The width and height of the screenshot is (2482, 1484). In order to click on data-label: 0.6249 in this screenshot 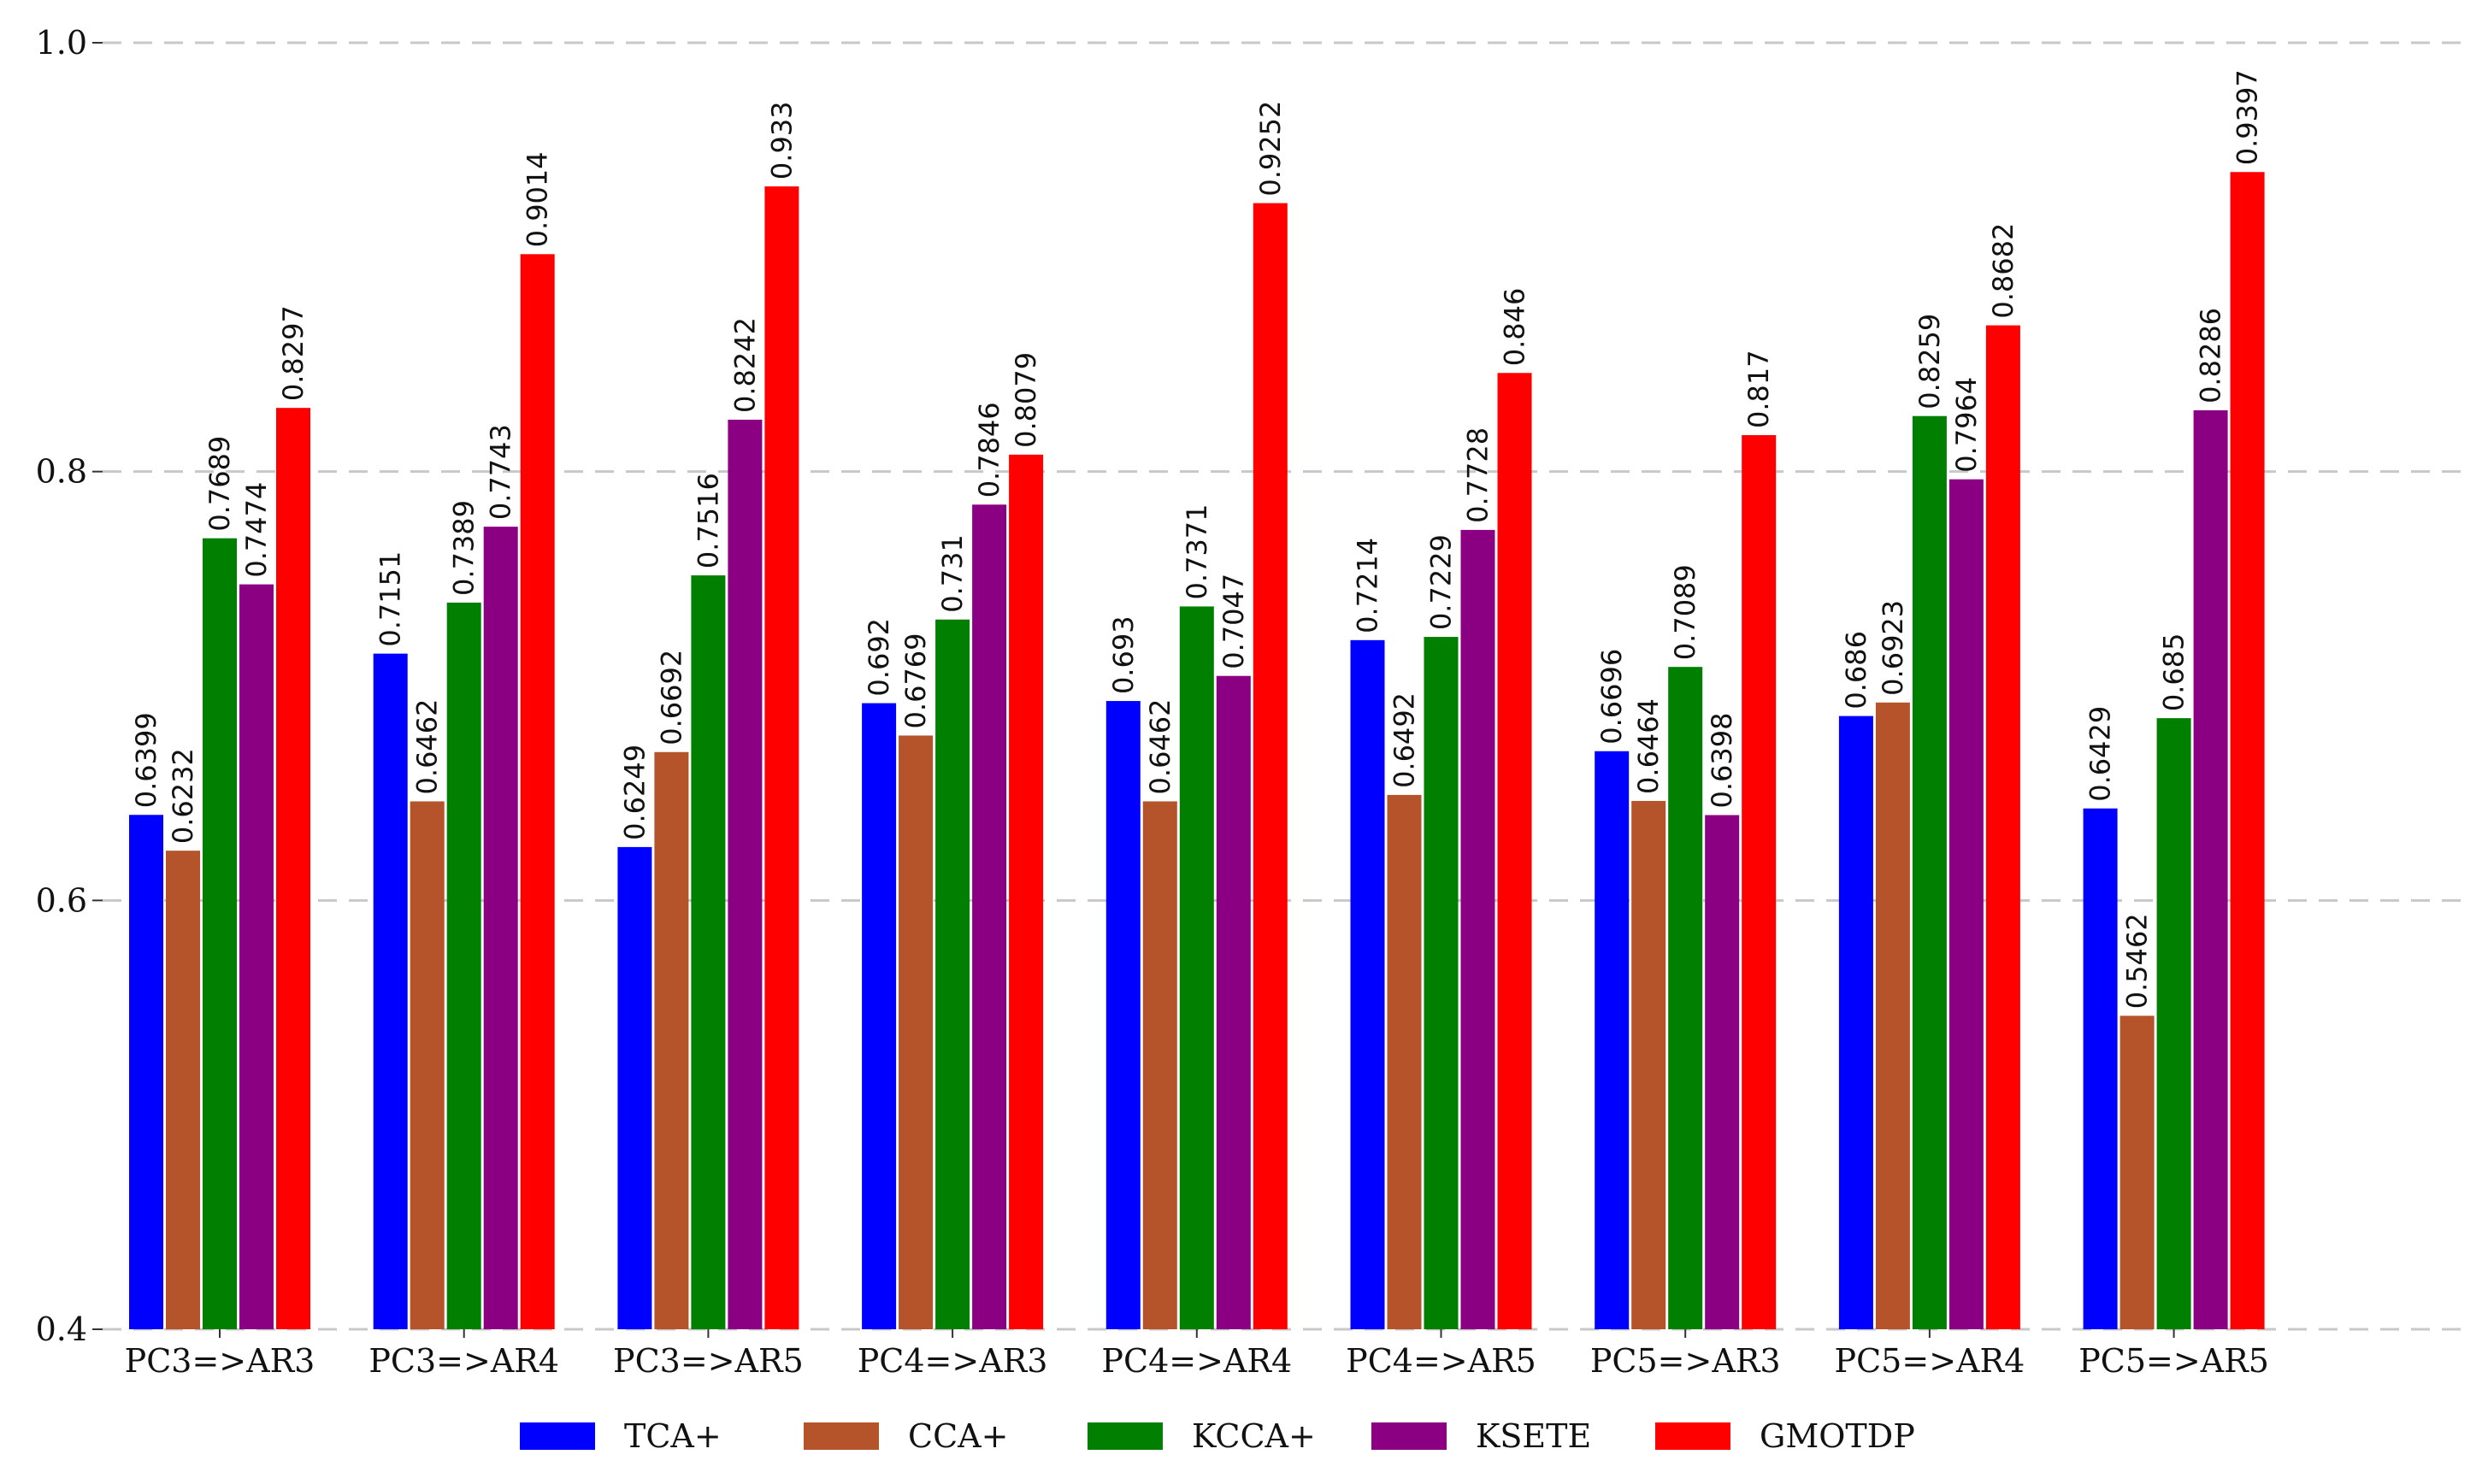, I will do `click(634, 792)`.